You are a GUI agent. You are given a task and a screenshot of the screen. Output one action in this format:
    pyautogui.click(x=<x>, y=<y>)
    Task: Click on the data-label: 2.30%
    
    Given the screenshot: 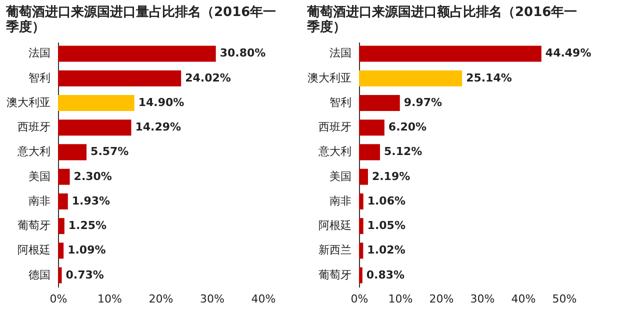 What is the action you would take?
    pyautogui.click(x=93, y=176)
    